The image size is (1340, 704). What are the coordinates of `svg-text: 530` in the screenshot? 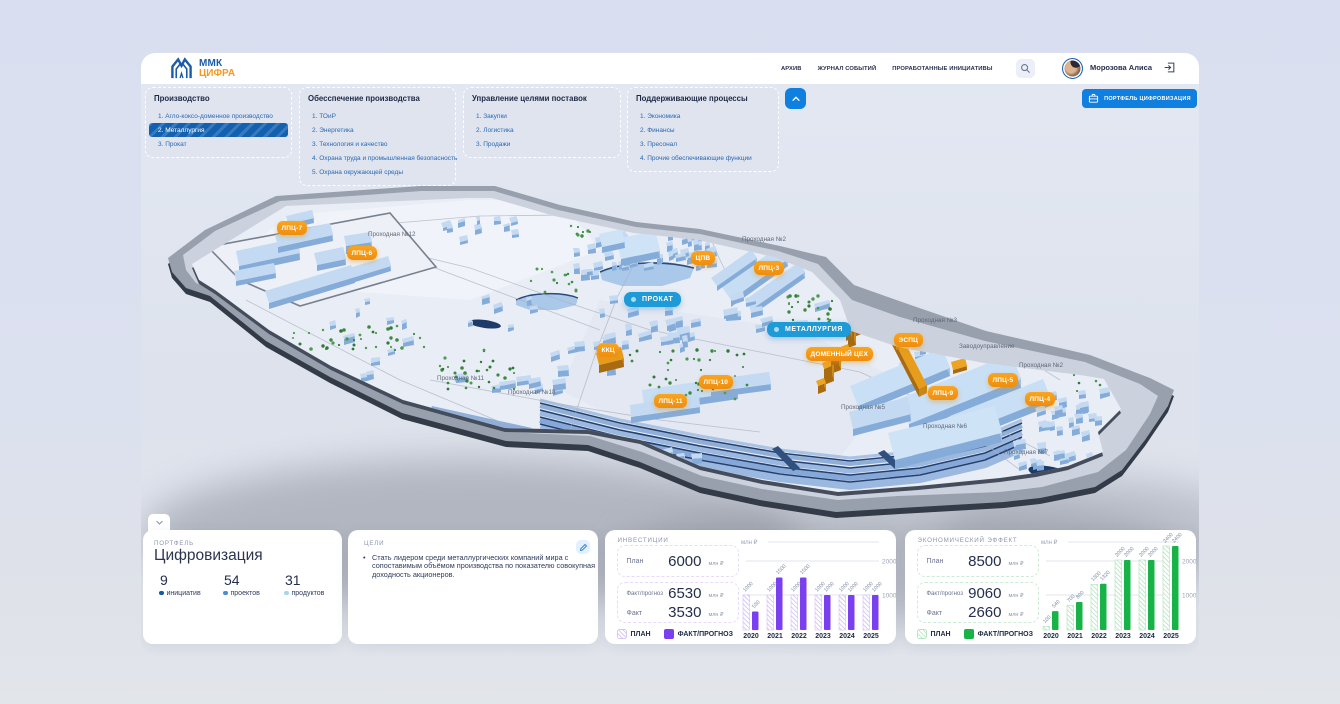 It's located at (756, 604).